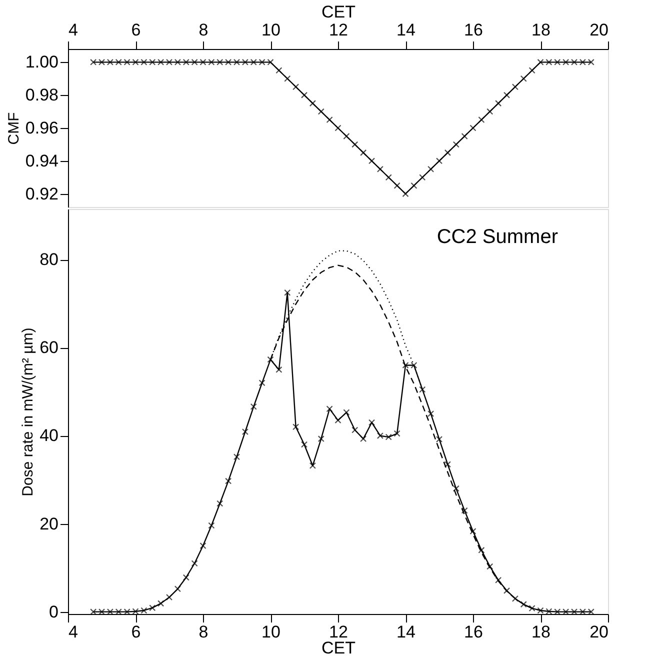 The width and height of the screenshot is (647, 660). Describe the element at coordinates (53, 612) in the screenshot. I see `y-tick-label: 0` at that location.